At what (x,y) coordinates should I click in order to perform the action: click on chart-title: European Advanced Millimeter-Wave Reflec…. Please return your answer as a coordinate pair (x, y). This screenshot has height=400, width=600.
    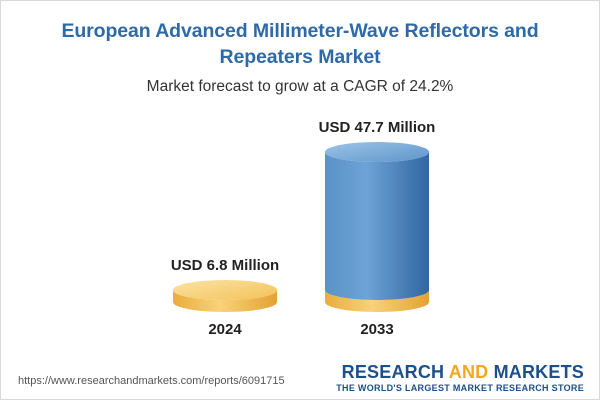
    Looking at the image, I should click on (300, 44).